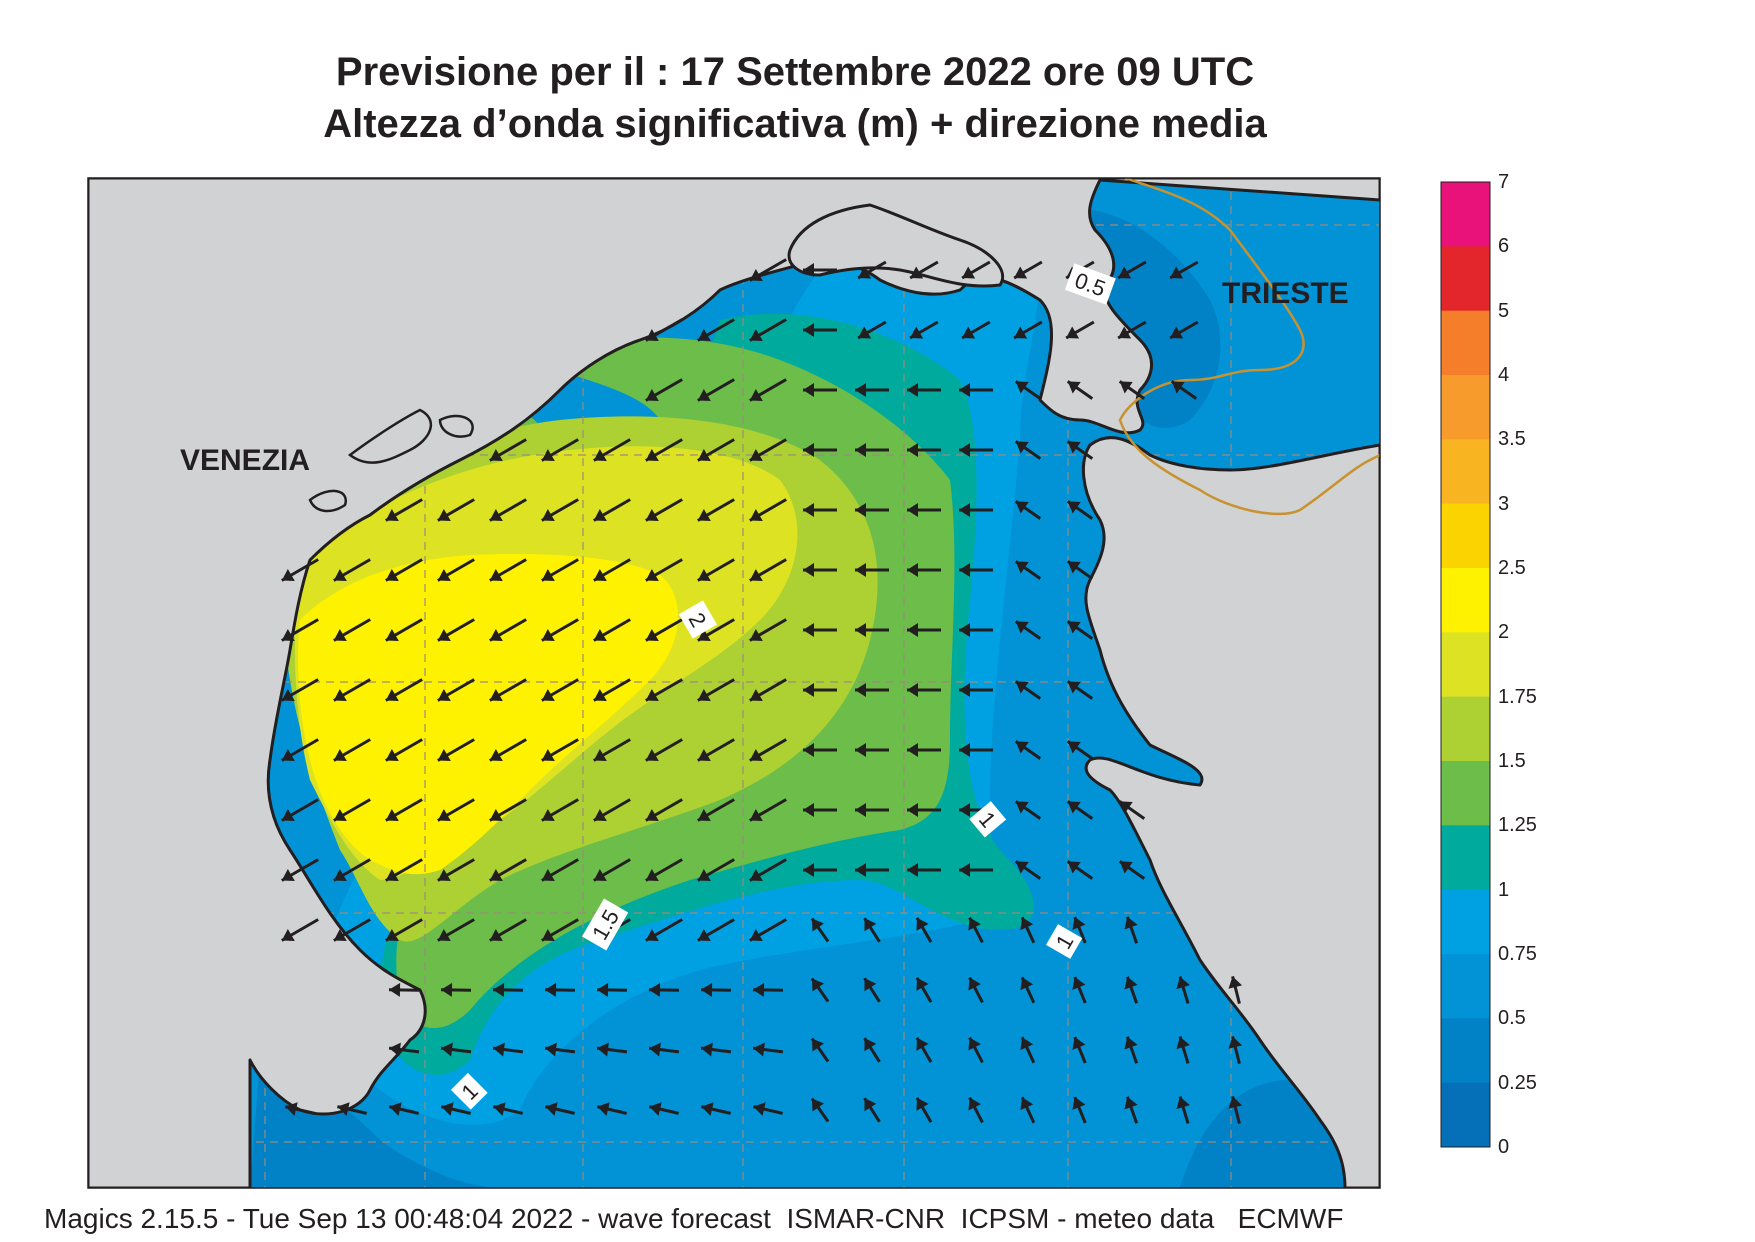 Image resolution: width=1755 pixels, height=1242 pixels. What do you see at coordinates (1504, 632) in the screenshot?
I see `color-bar-label: 2` at bounding box center [1504, 632].